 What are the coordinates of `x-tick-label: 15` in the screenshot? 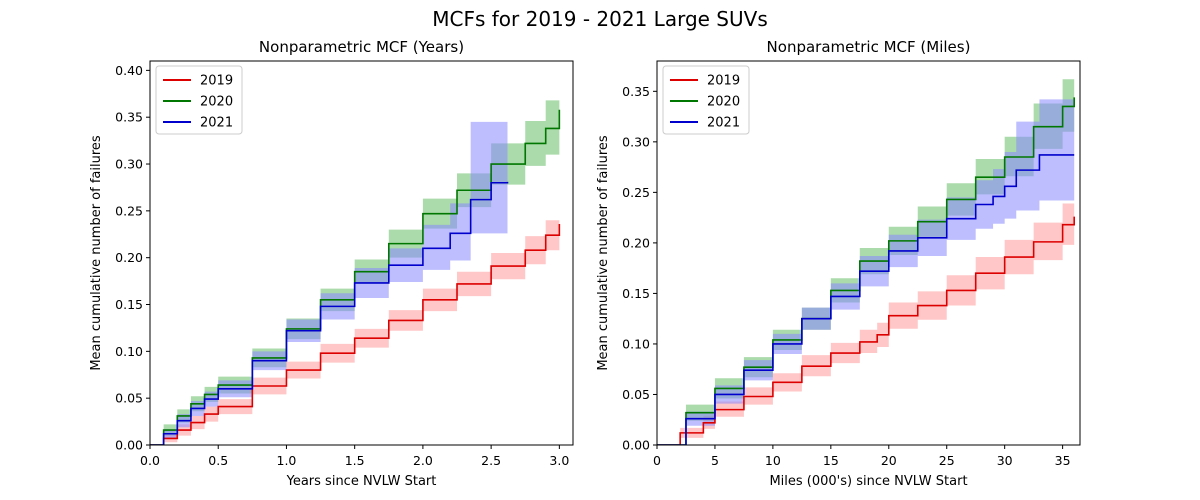 It's located at (831, 460).